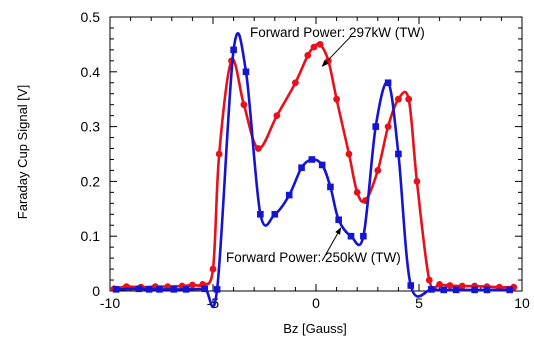  Describe the element at coordinates (110, 303) in the screenshot. I see `x-tick-label: -10` at that location.